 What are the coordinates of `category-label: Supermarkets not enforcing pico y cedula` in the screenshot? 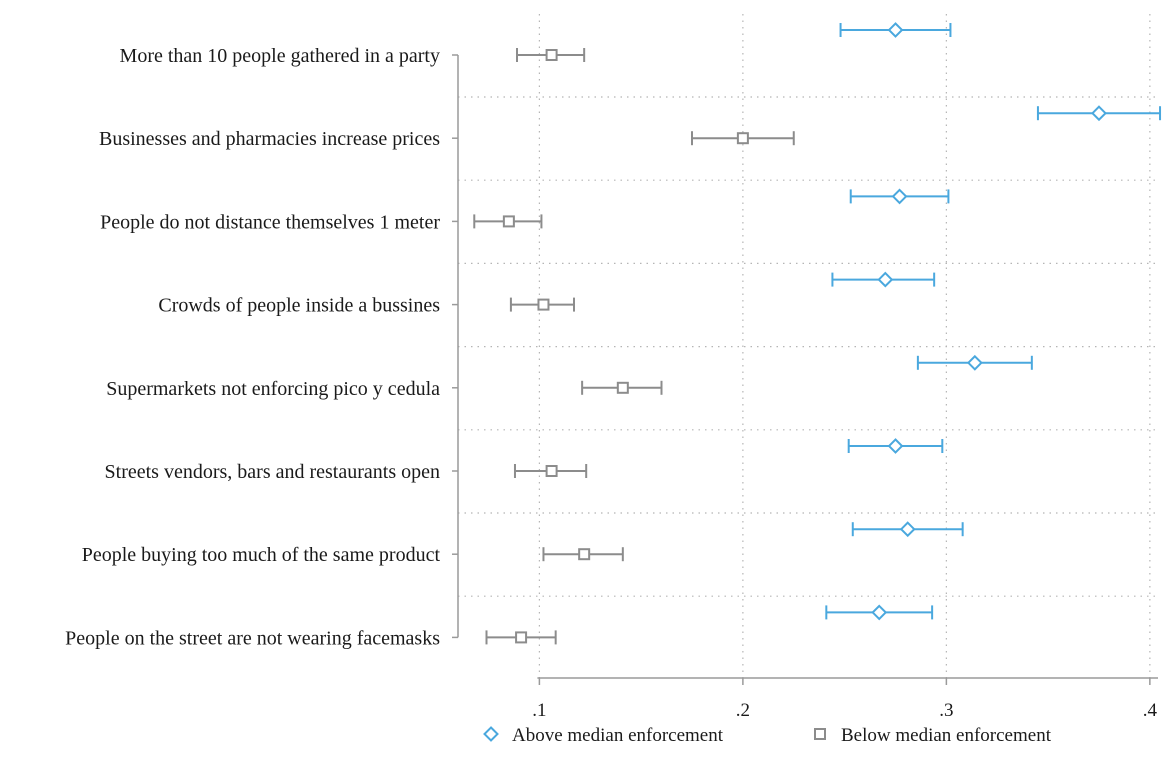 It's located at (273, 389).